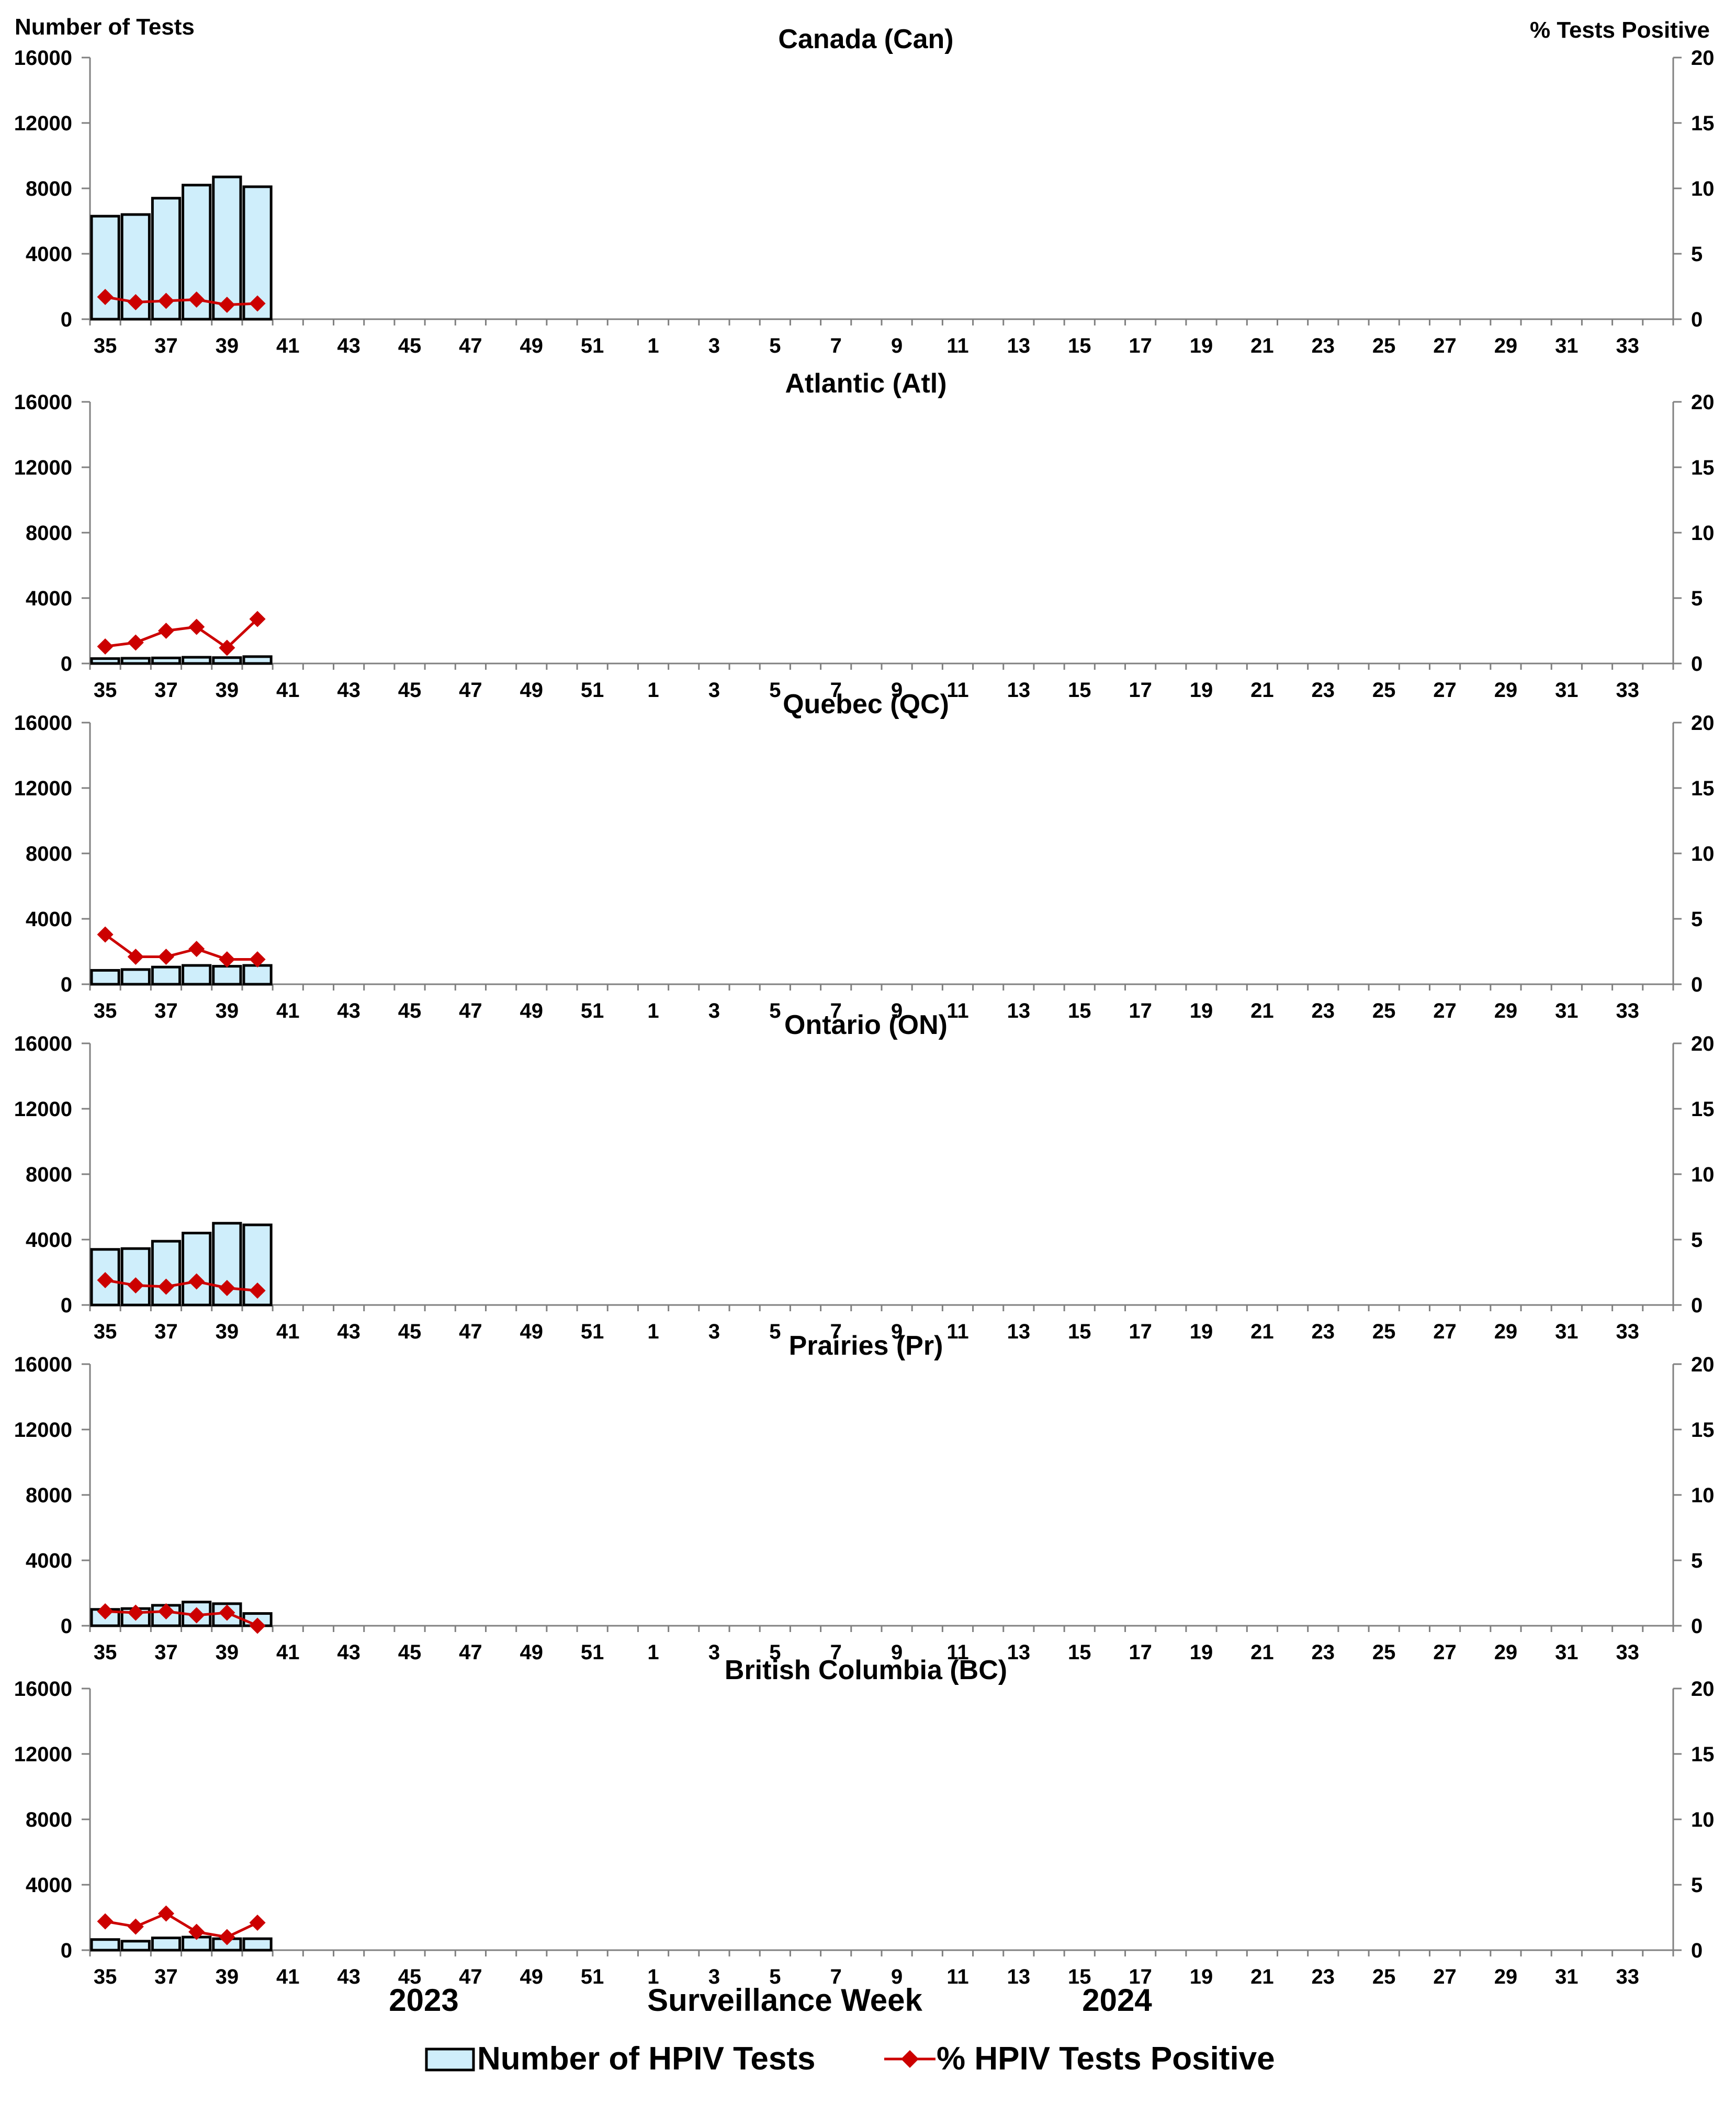 The height and width of the screenshot is (2104, 1736). I want to click on right-tick-label: 15, so click(1703, 124).